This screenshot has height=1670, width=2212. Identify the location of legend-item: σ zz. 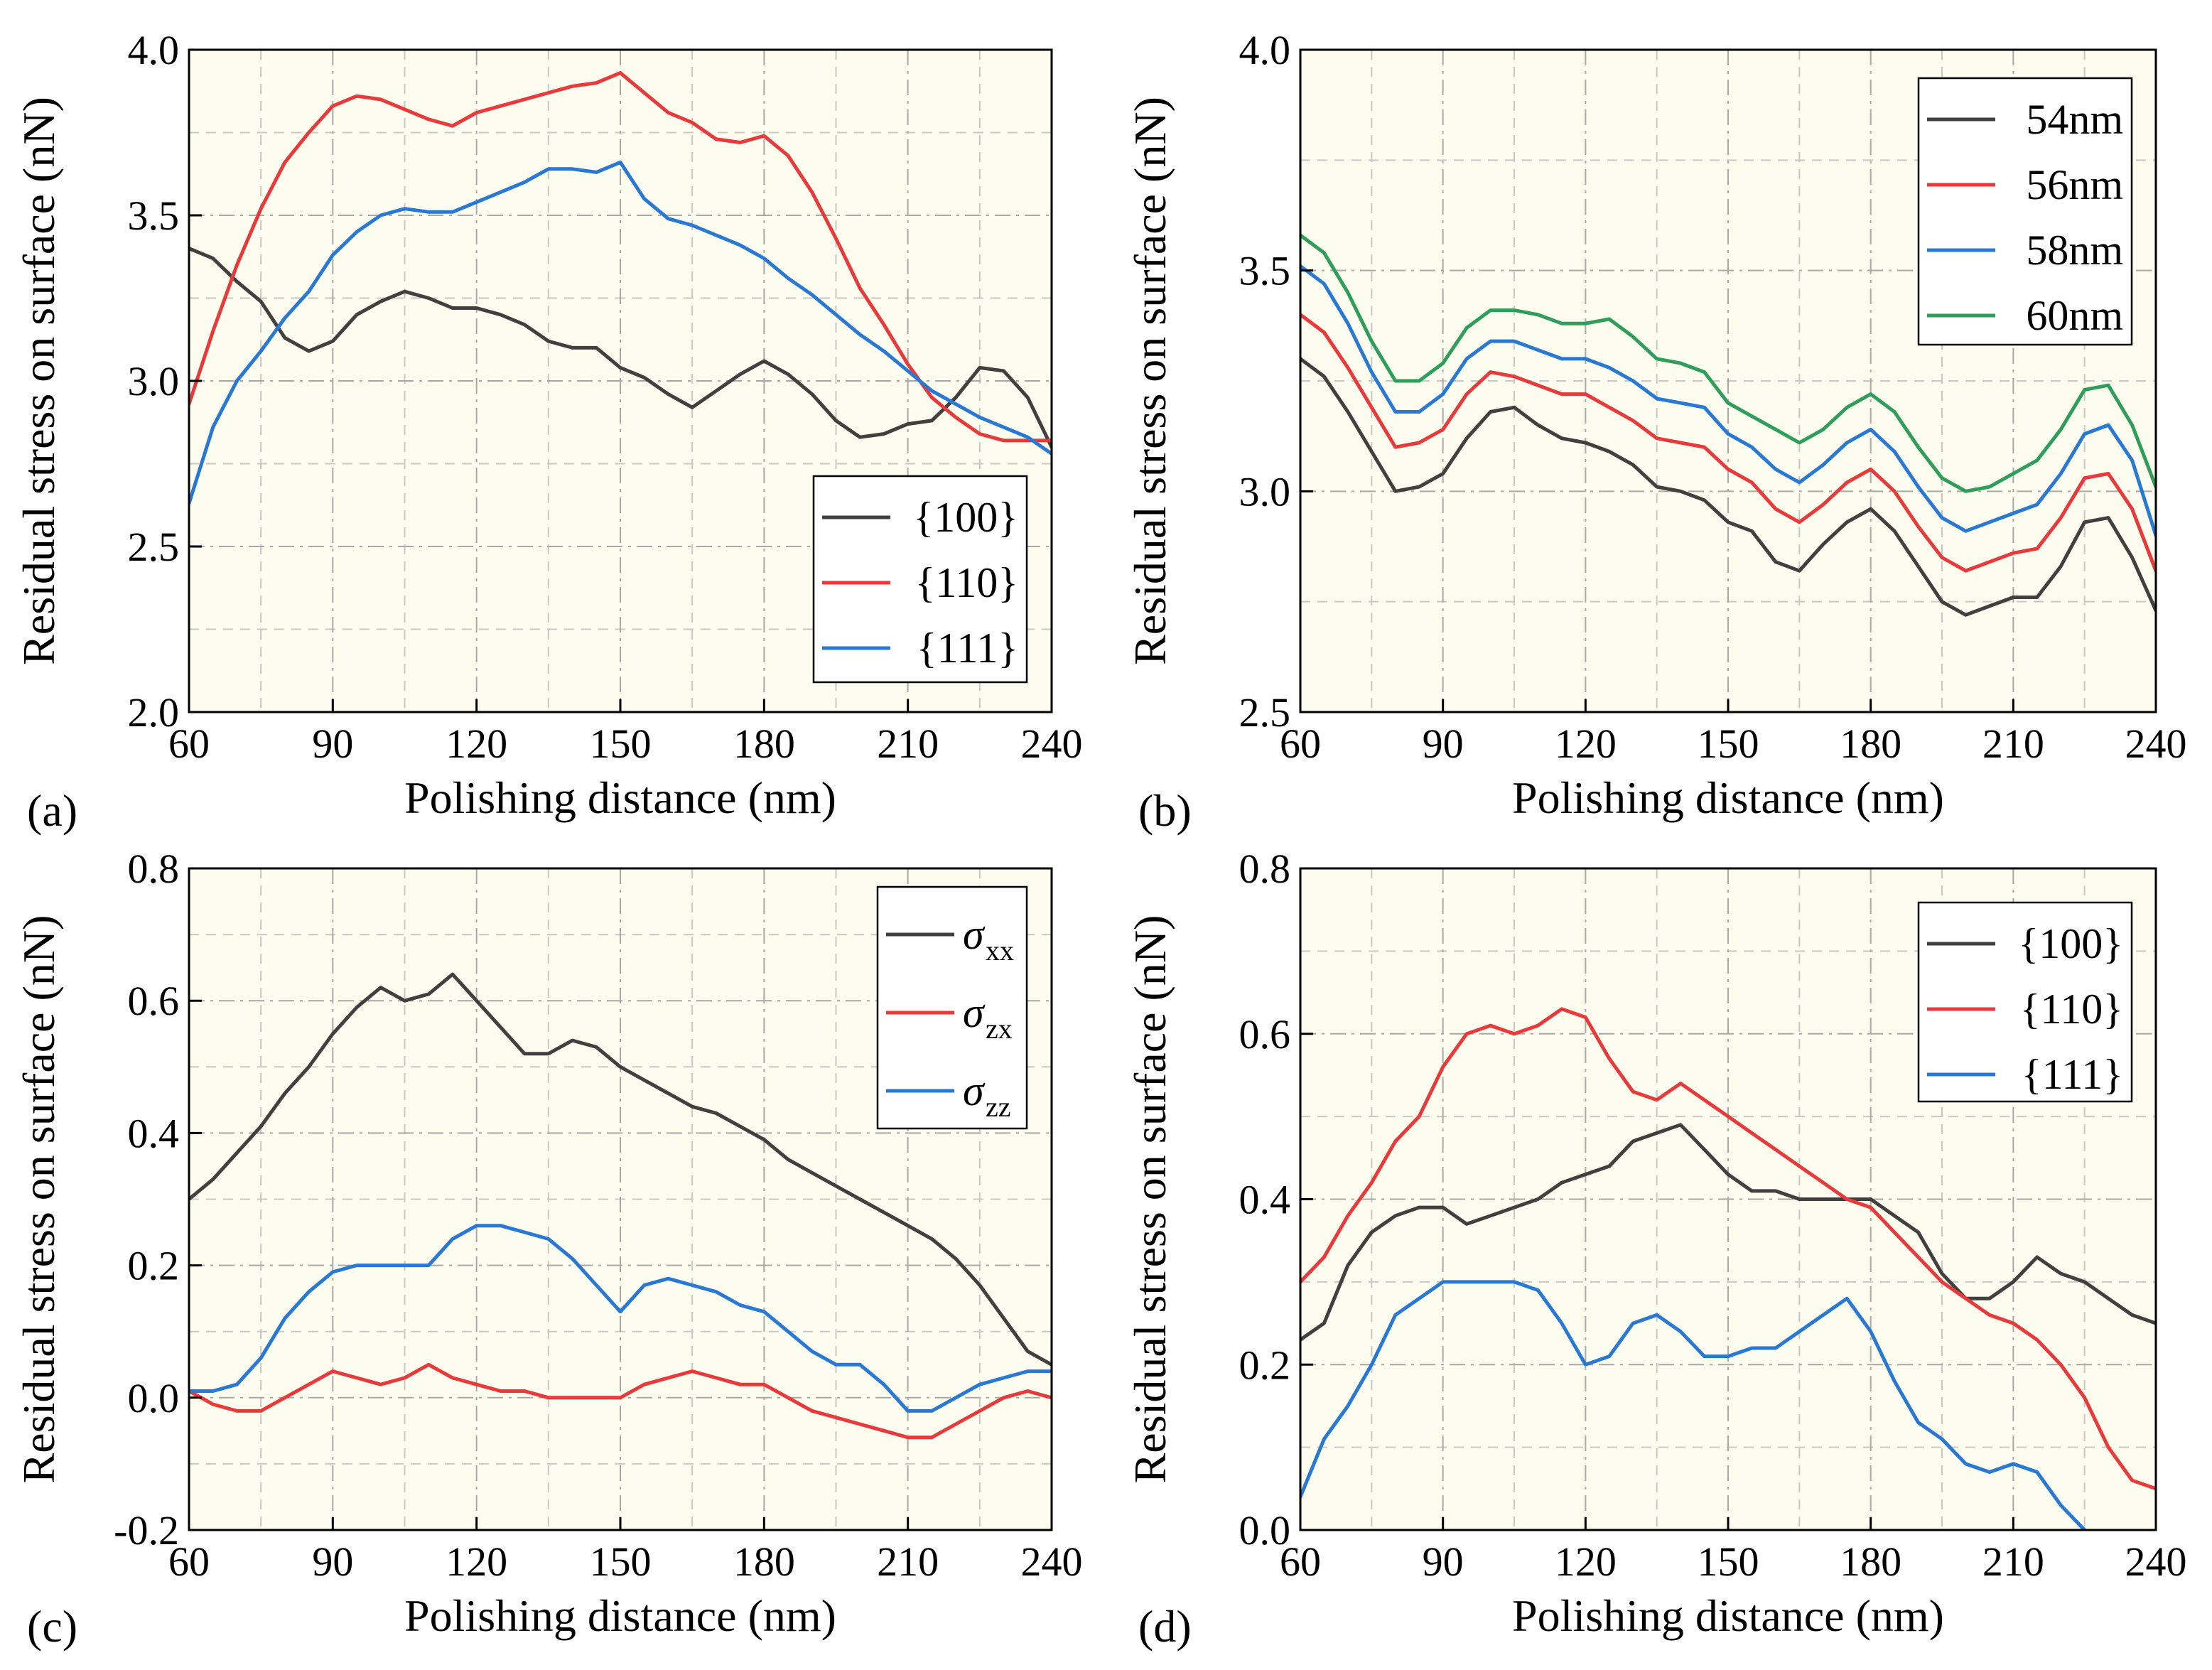
(948, 1095).